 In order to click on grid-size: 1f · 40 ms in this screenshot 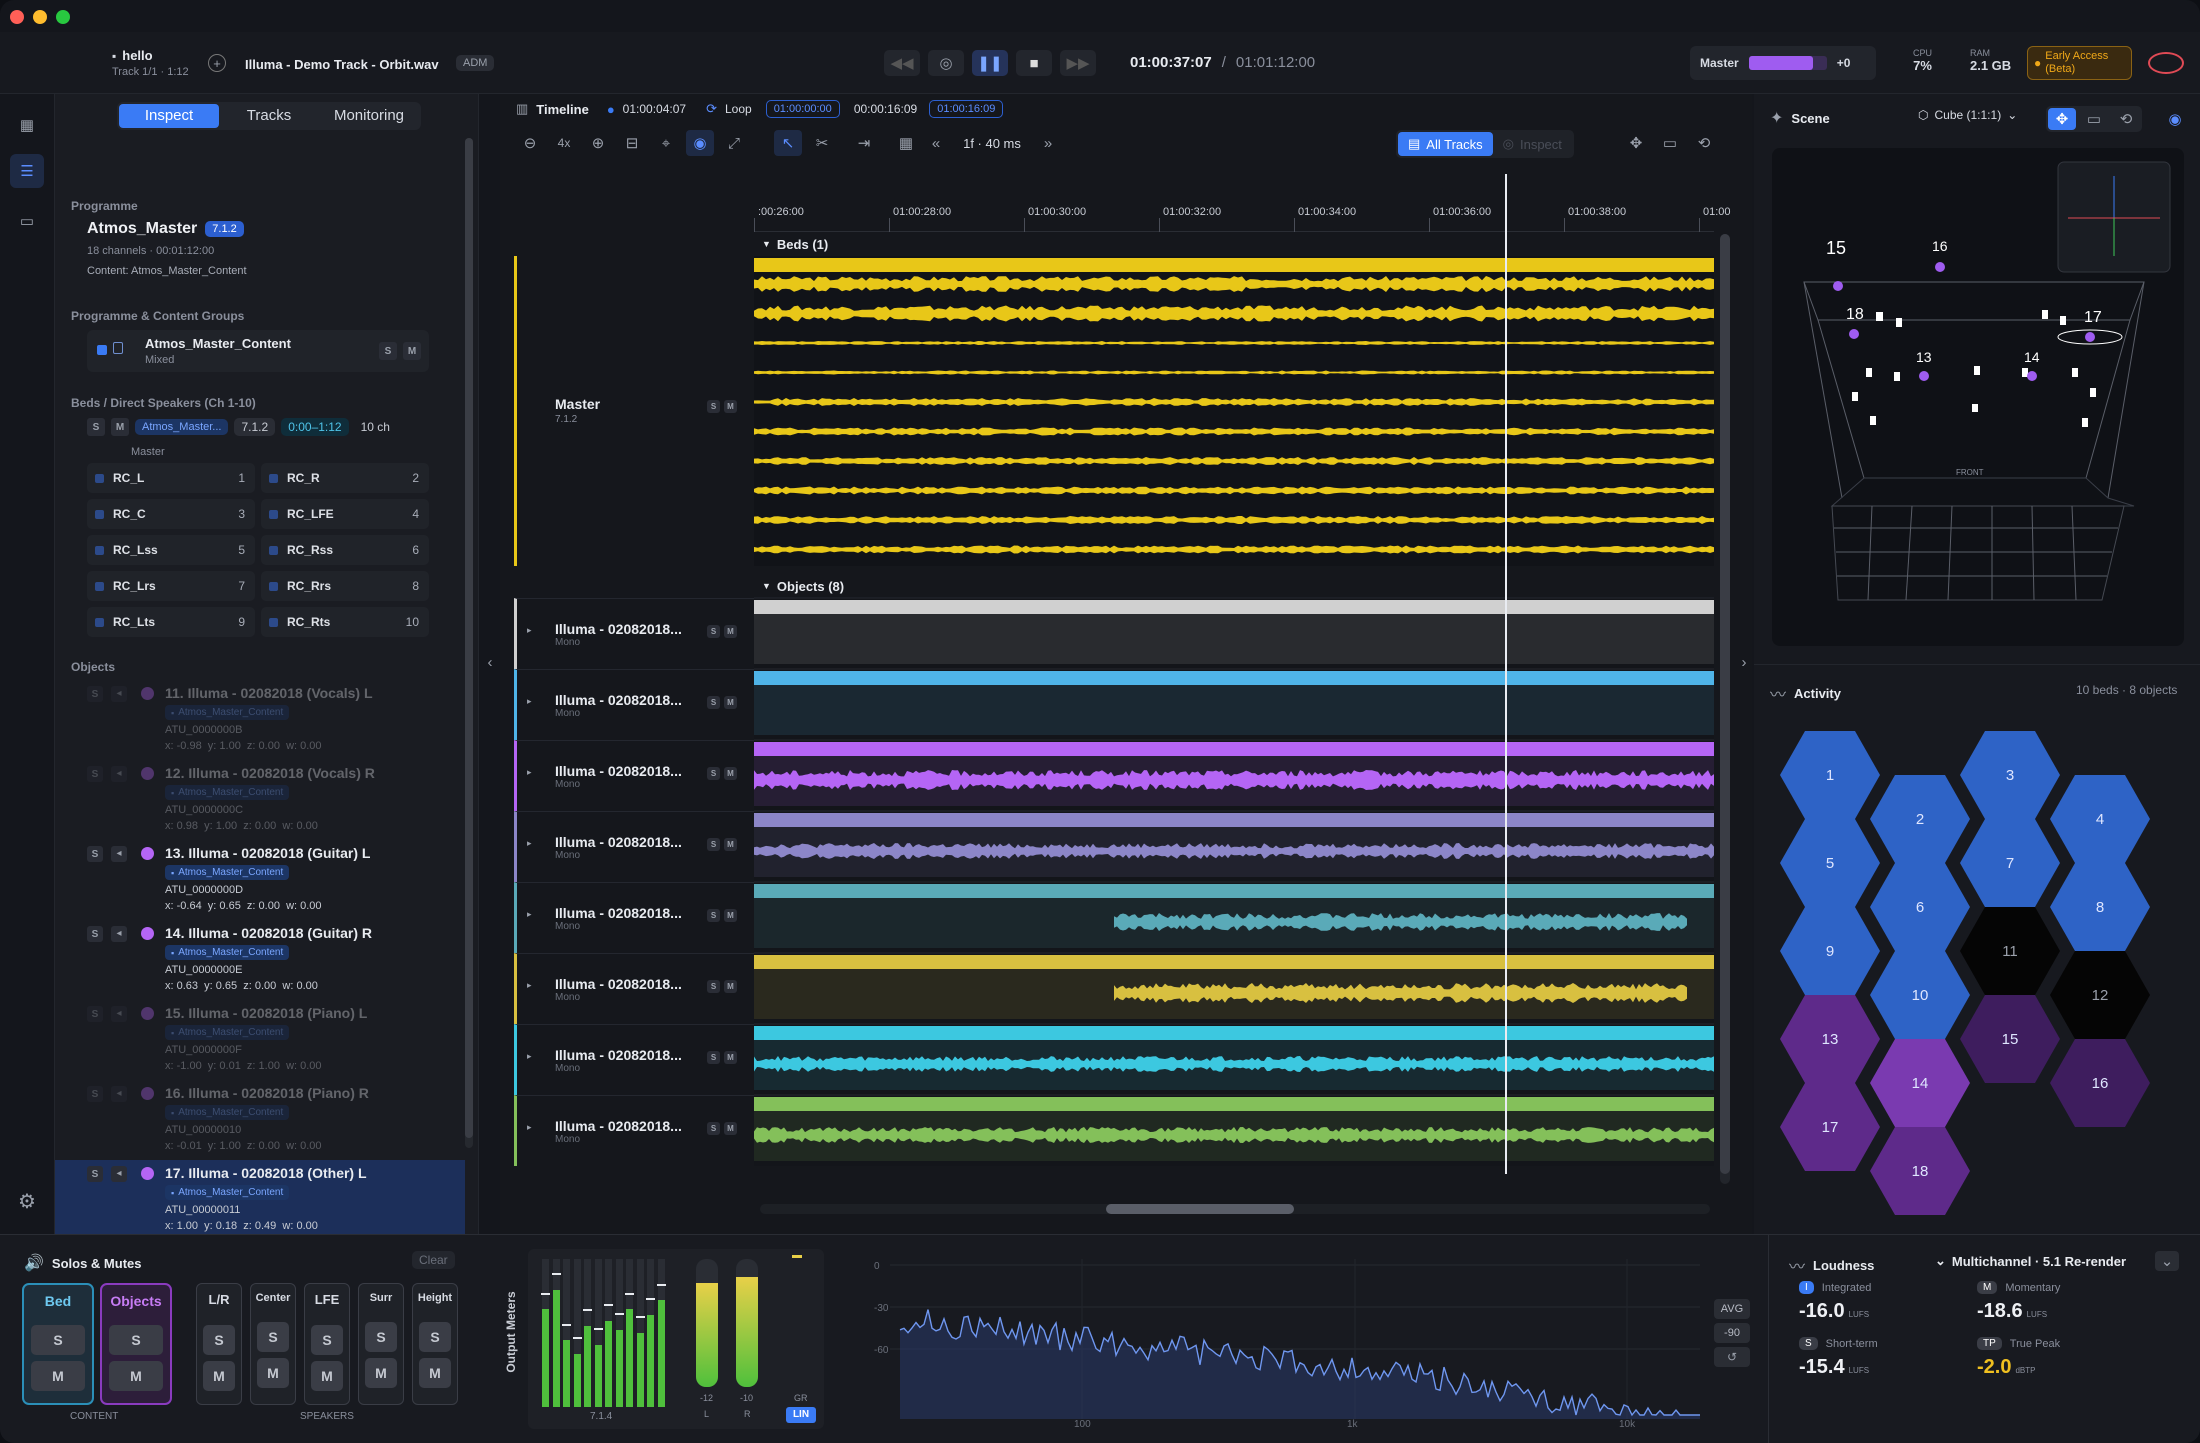, I will do `click(992, 143)`.